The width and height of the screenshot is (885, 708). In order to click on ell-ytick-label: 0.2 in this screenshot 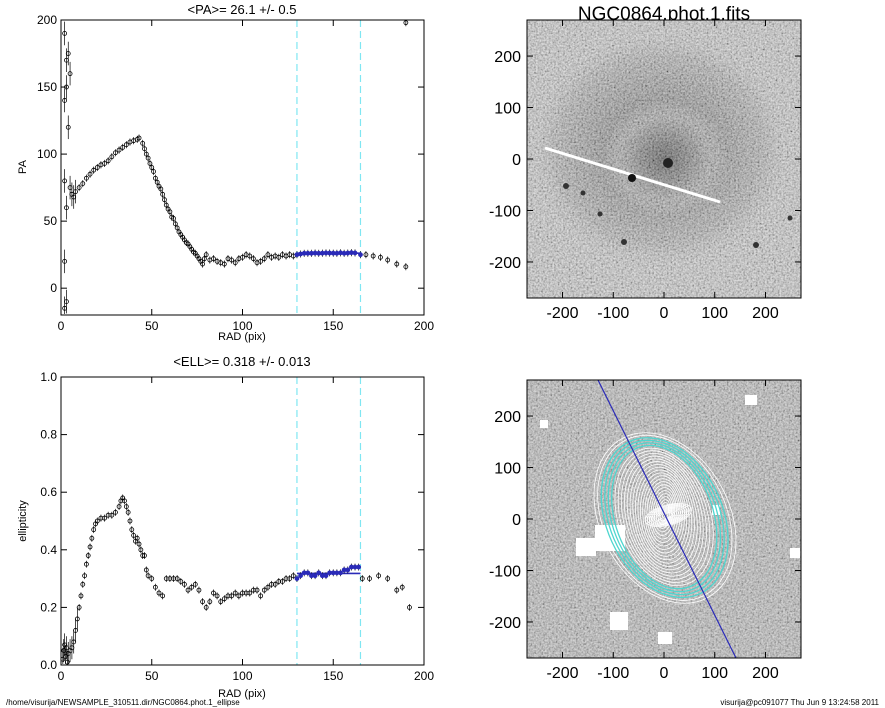, I will do `click(48, 607)`.